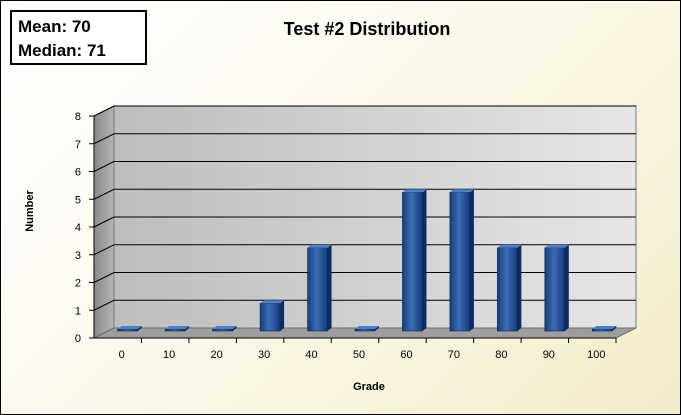 The image size is (681, 415). What do you see at coordinates (367, 29) in the screenshot?
I see `chart-title: Test #2 Distribution` at bounding box center [367, 29].